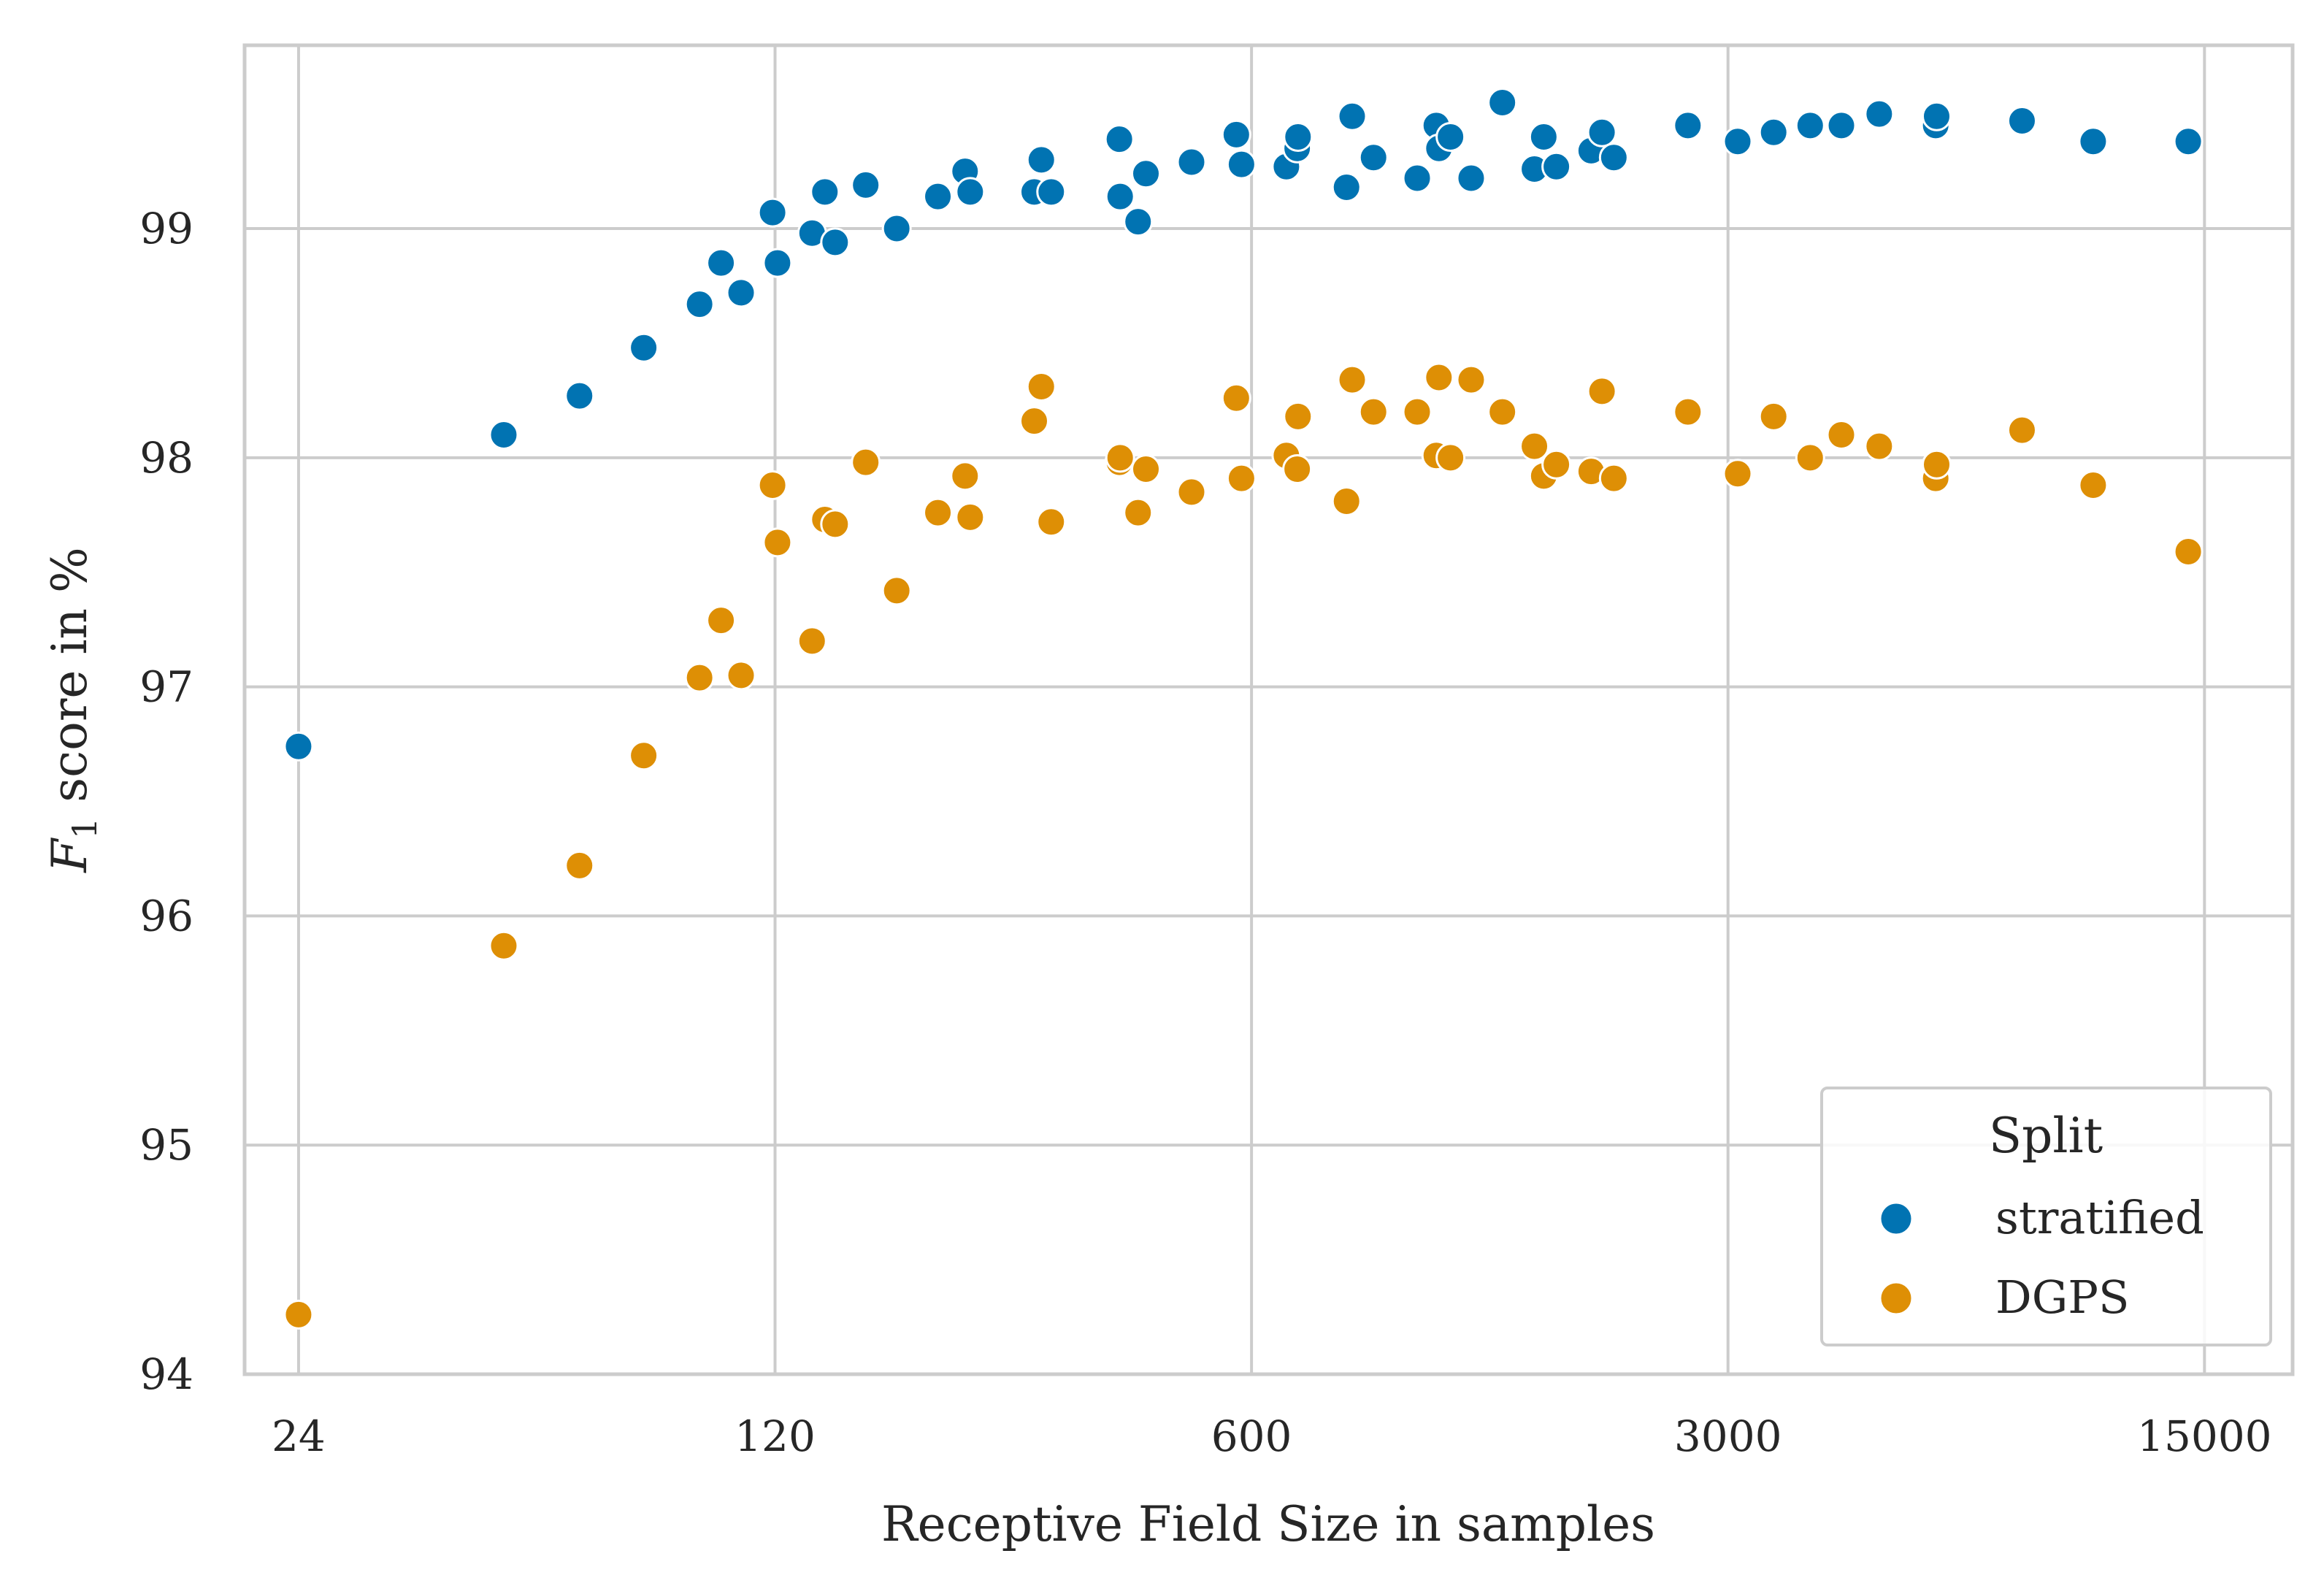  I want to click on y-tick-95: 95, so click(166, 1145).